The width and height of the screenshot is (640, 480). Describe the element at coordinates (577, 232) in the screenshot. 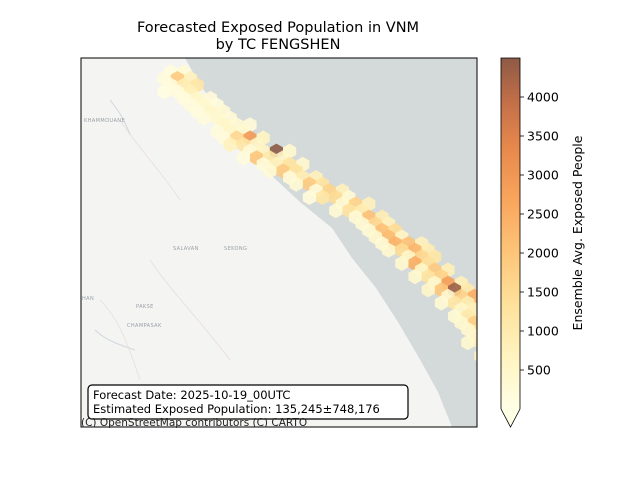

I see `colorbar-label: Ensemble Avg. Exposed People` at that location.